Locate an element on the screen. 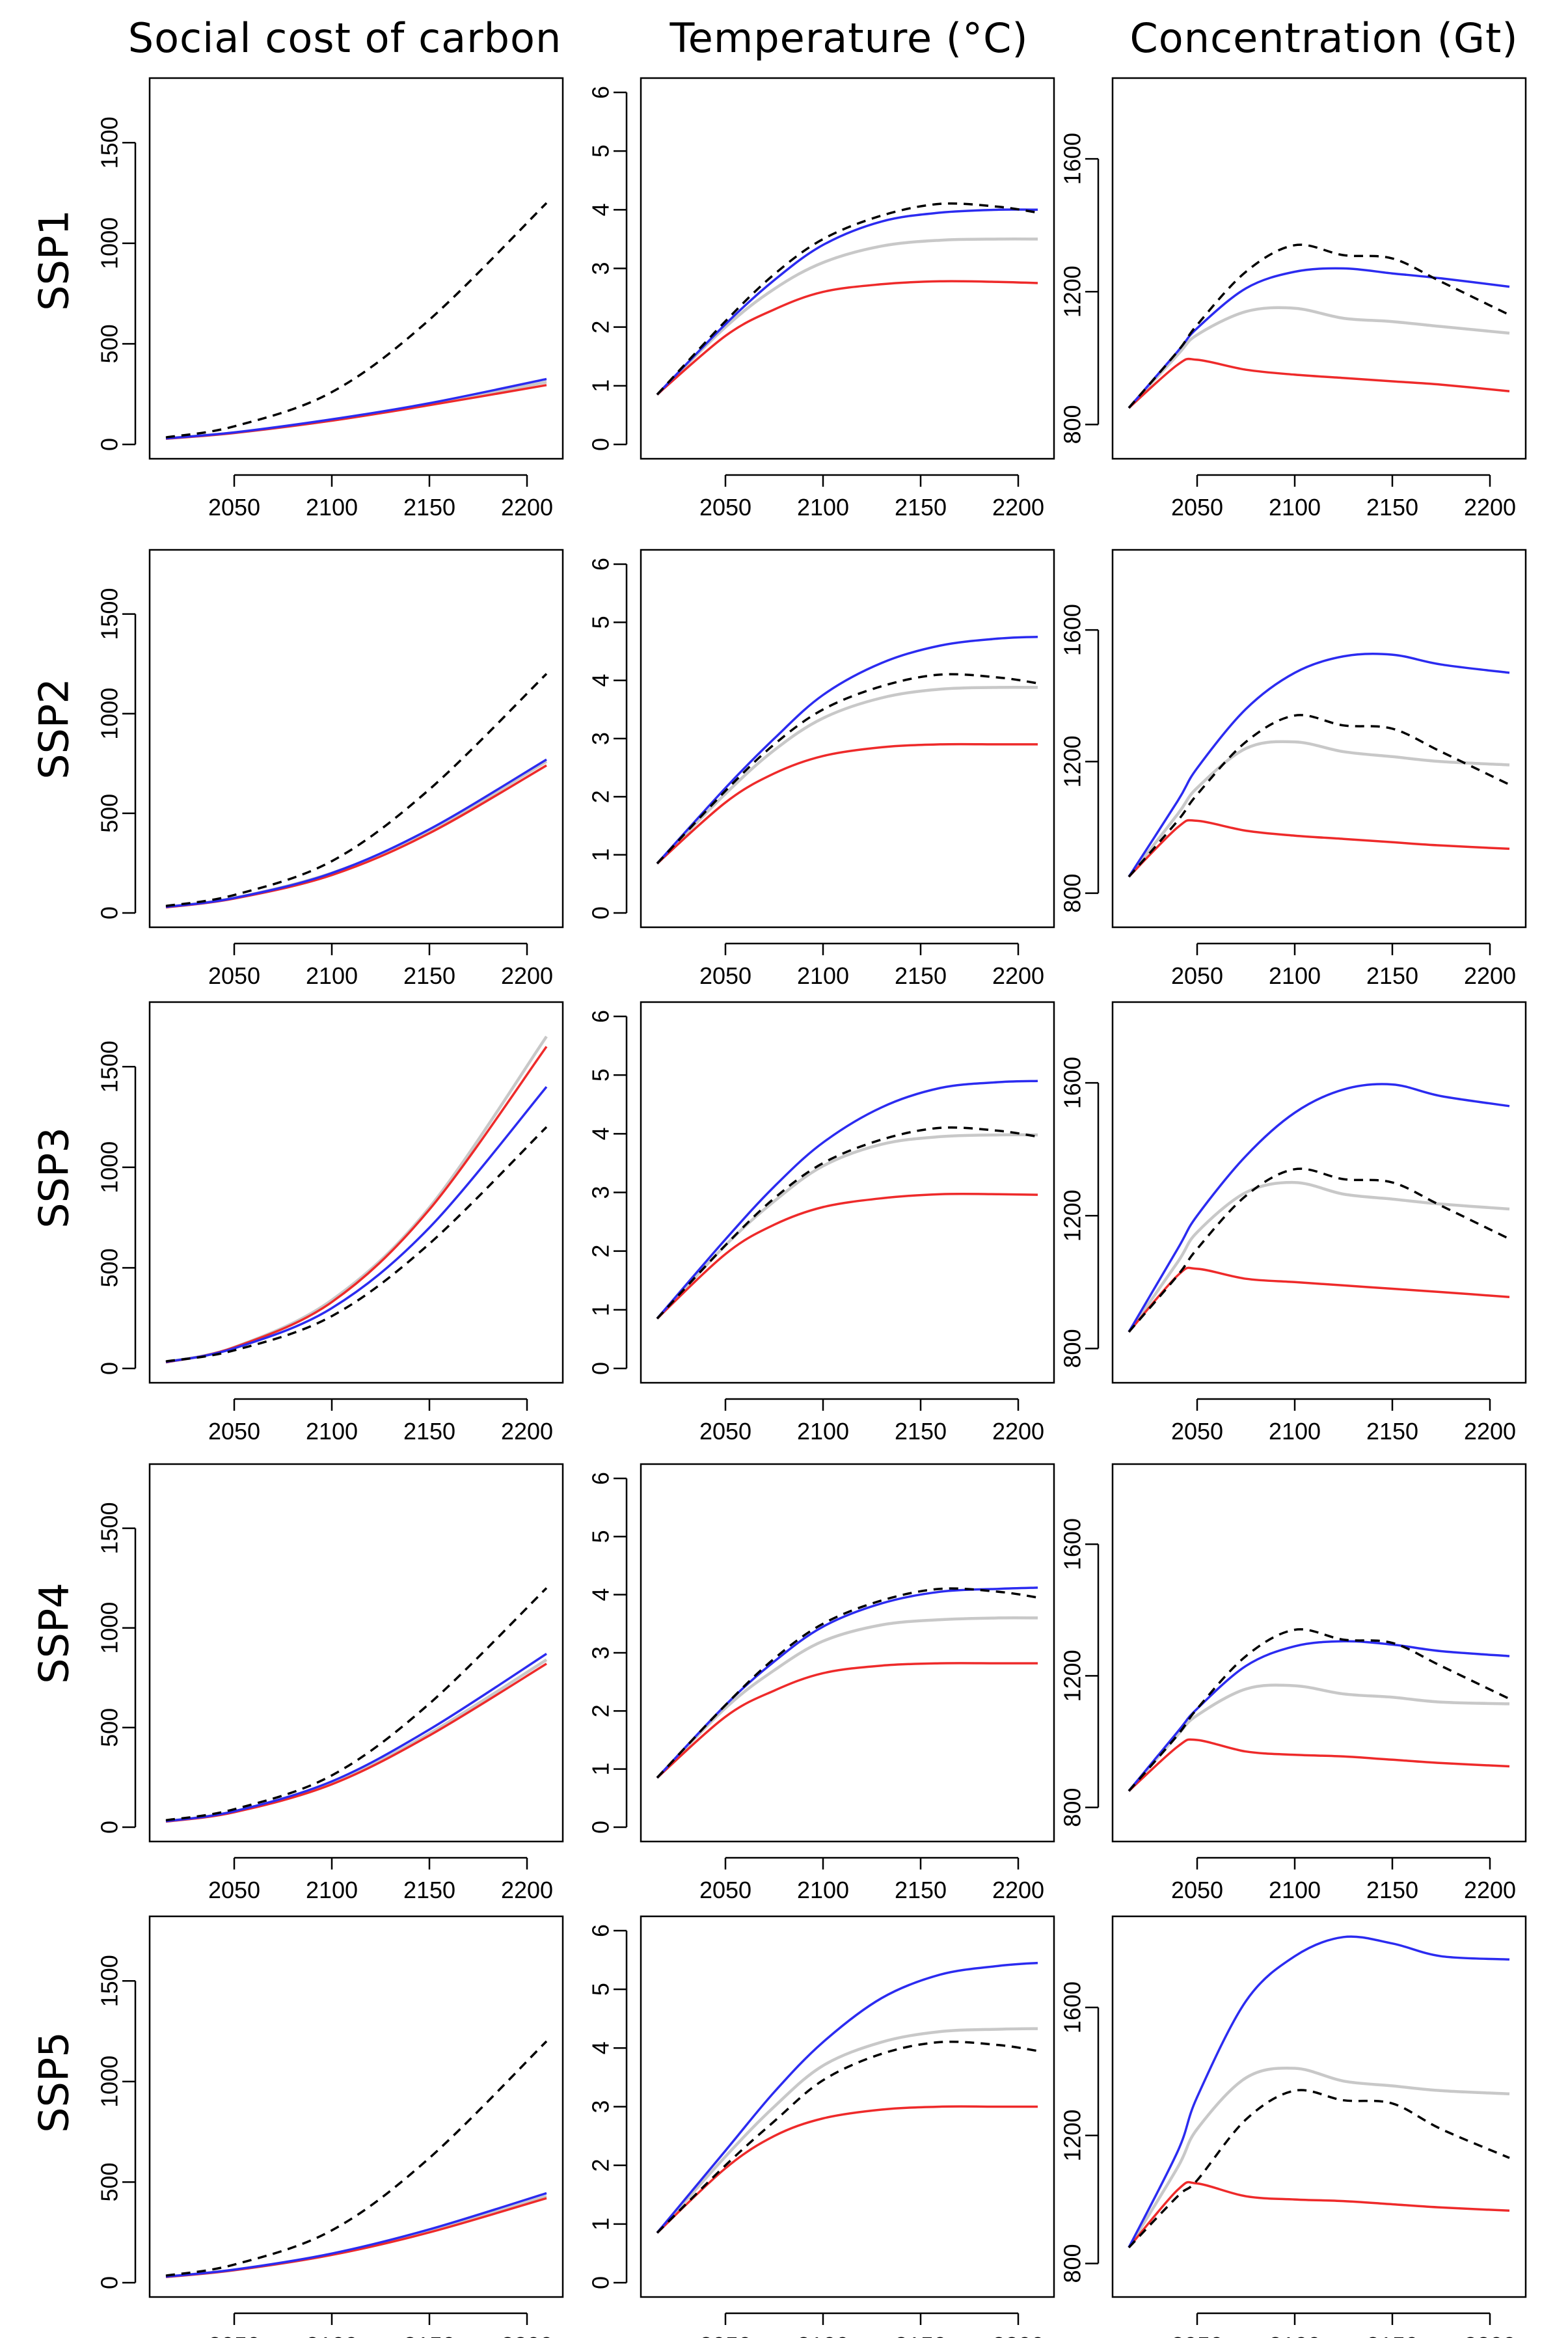  panel-ssp2-social-cost-of-carbon: 0 500 1000 1500 2050 2100 2150 2200 is located at coordinates (330, 769).